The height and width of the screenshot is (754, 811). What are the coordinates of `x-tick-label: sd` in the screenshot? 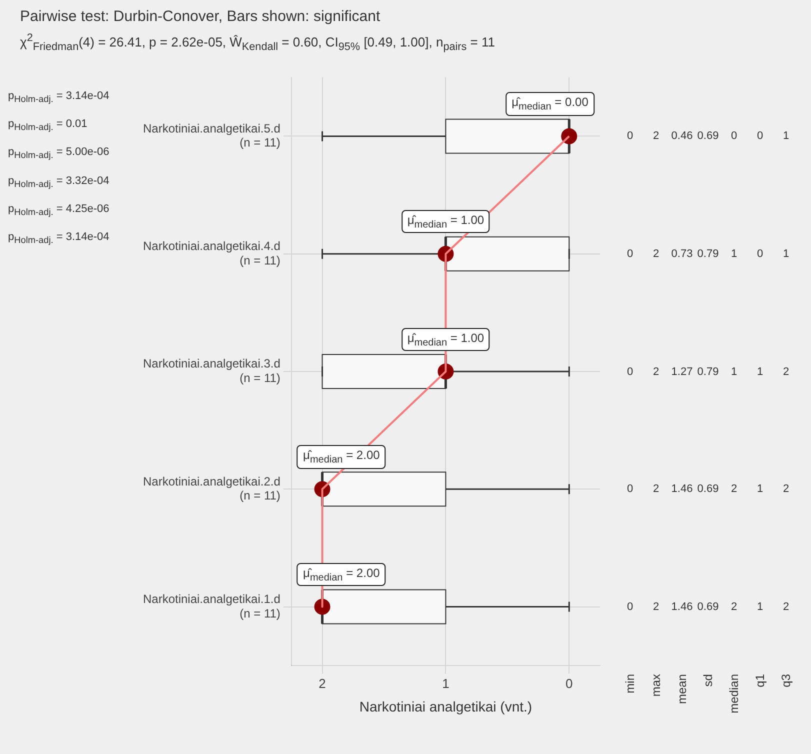 It's located at (708, 680).